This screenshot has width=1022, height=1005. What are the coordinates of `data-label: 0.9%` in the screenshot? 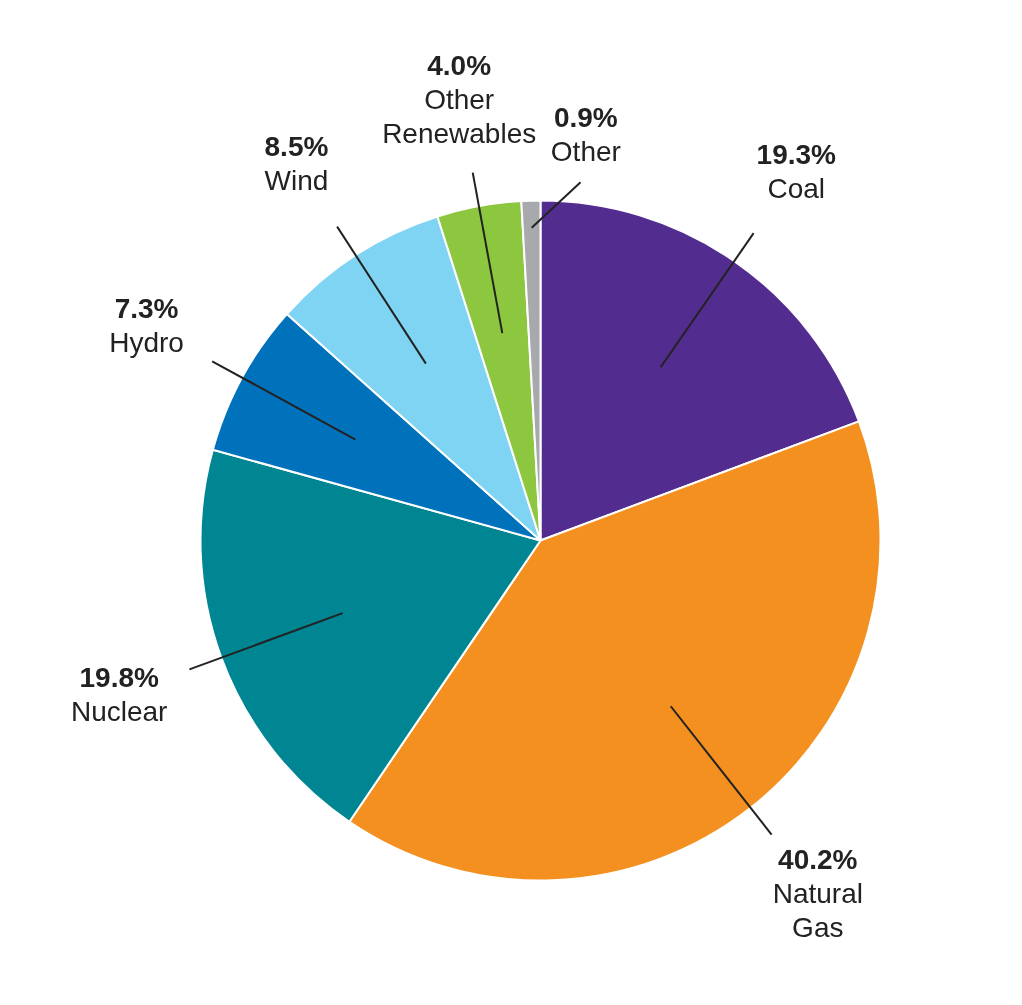 It's located at (585, 118).